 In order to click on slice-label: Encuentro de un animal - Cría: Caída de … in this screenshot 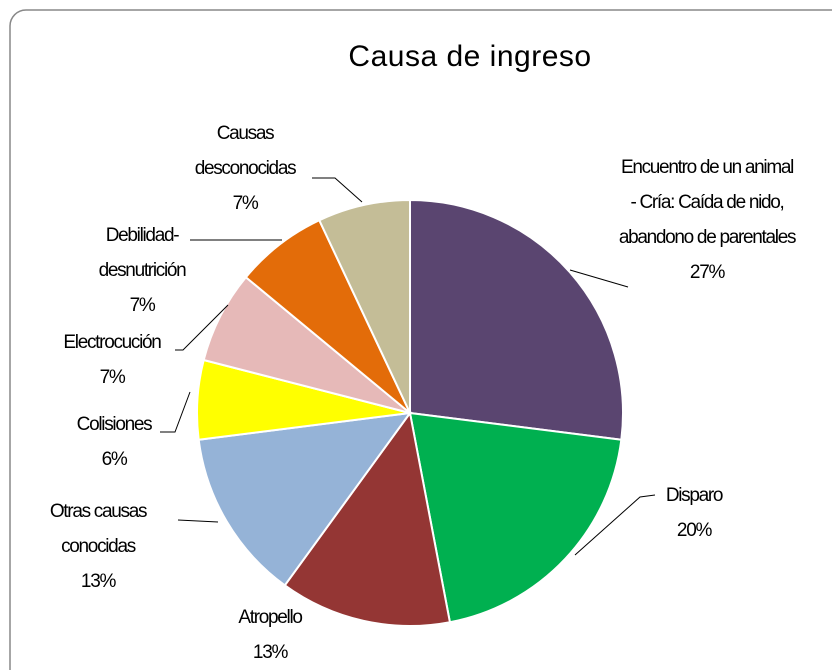, I will do `click(707, 220)`.